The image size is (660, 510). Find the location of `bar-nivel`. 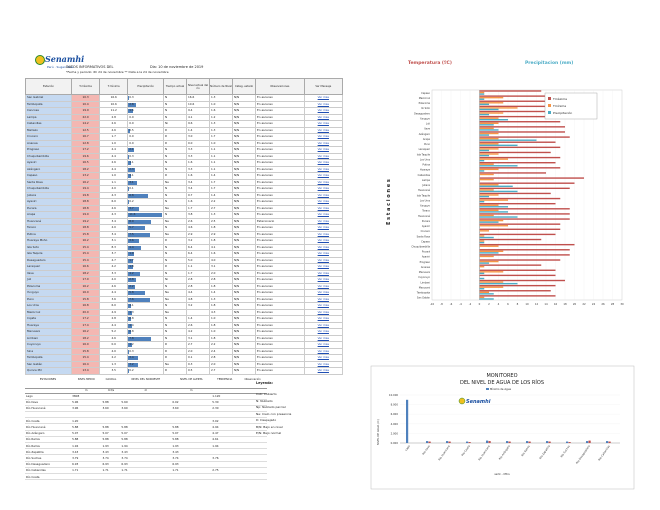

bar-nivel is located at coordinates (487, 441).